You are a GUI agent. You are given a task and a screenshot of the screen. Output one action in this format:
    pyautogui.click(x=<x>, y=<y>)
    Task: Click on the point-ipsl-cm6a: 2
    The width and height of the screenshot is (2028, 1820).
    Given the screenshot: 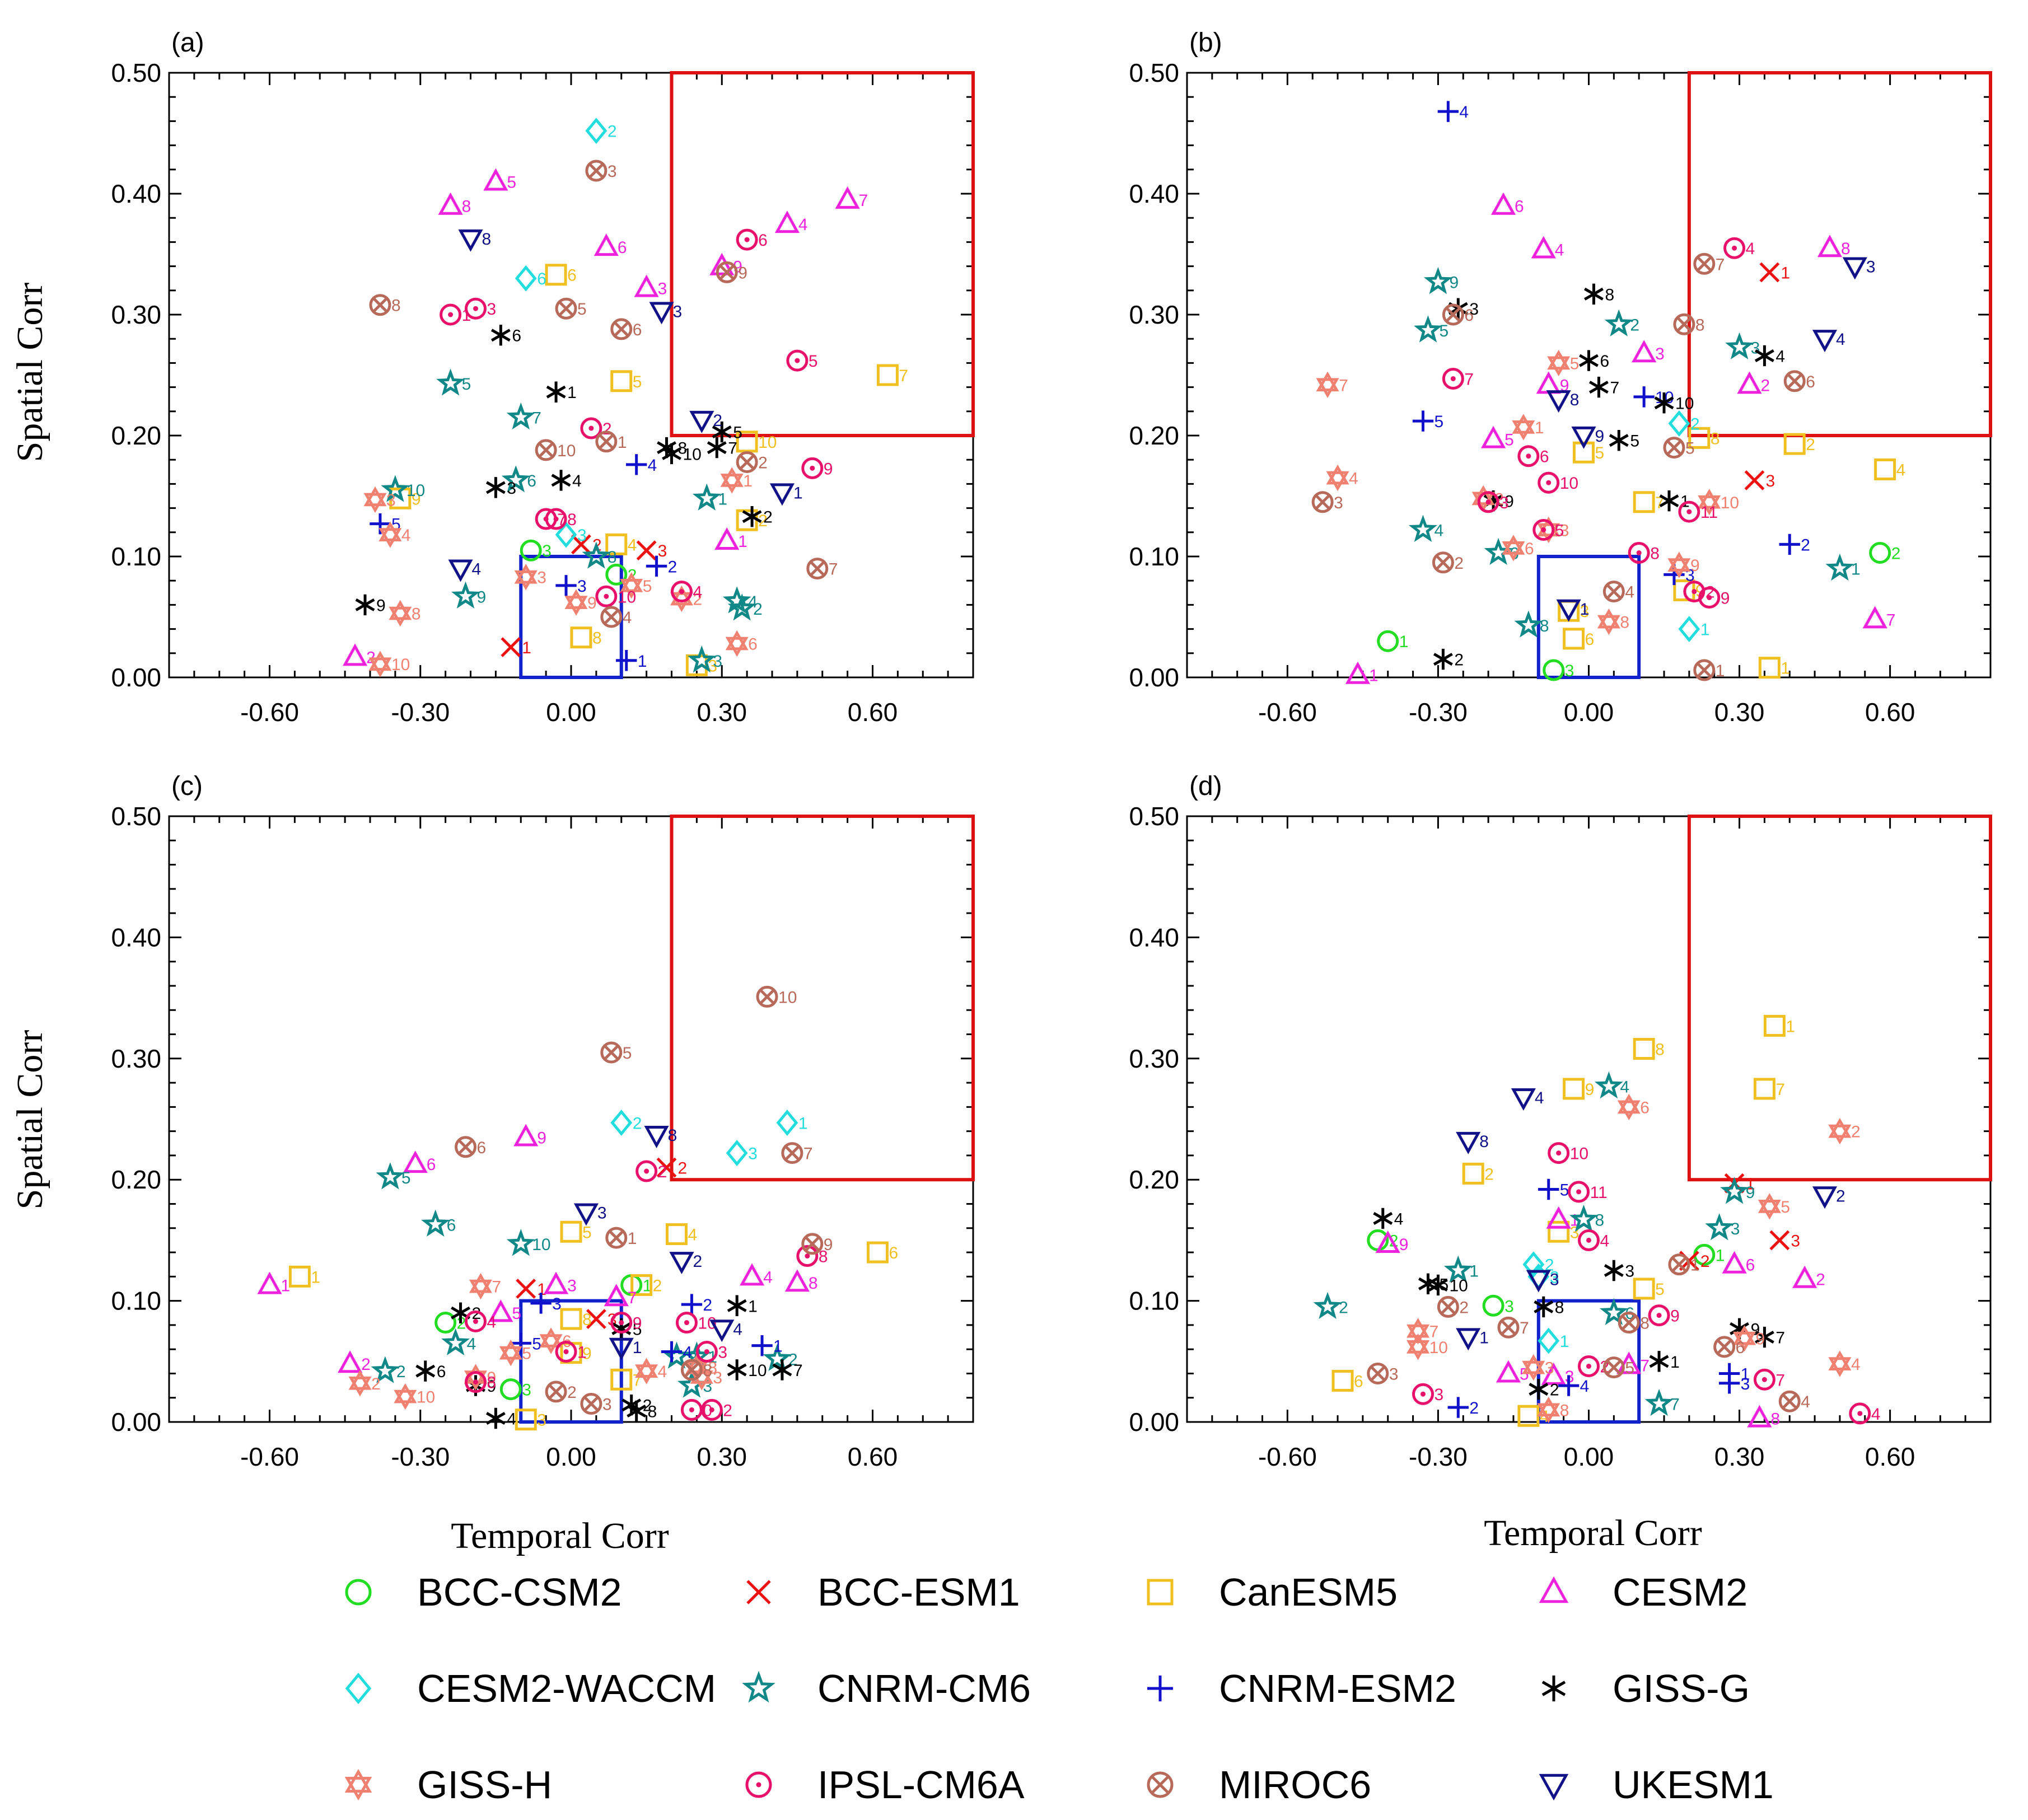 What is the action you would take?
    pyautogui.click(x=651, y=1171)
    